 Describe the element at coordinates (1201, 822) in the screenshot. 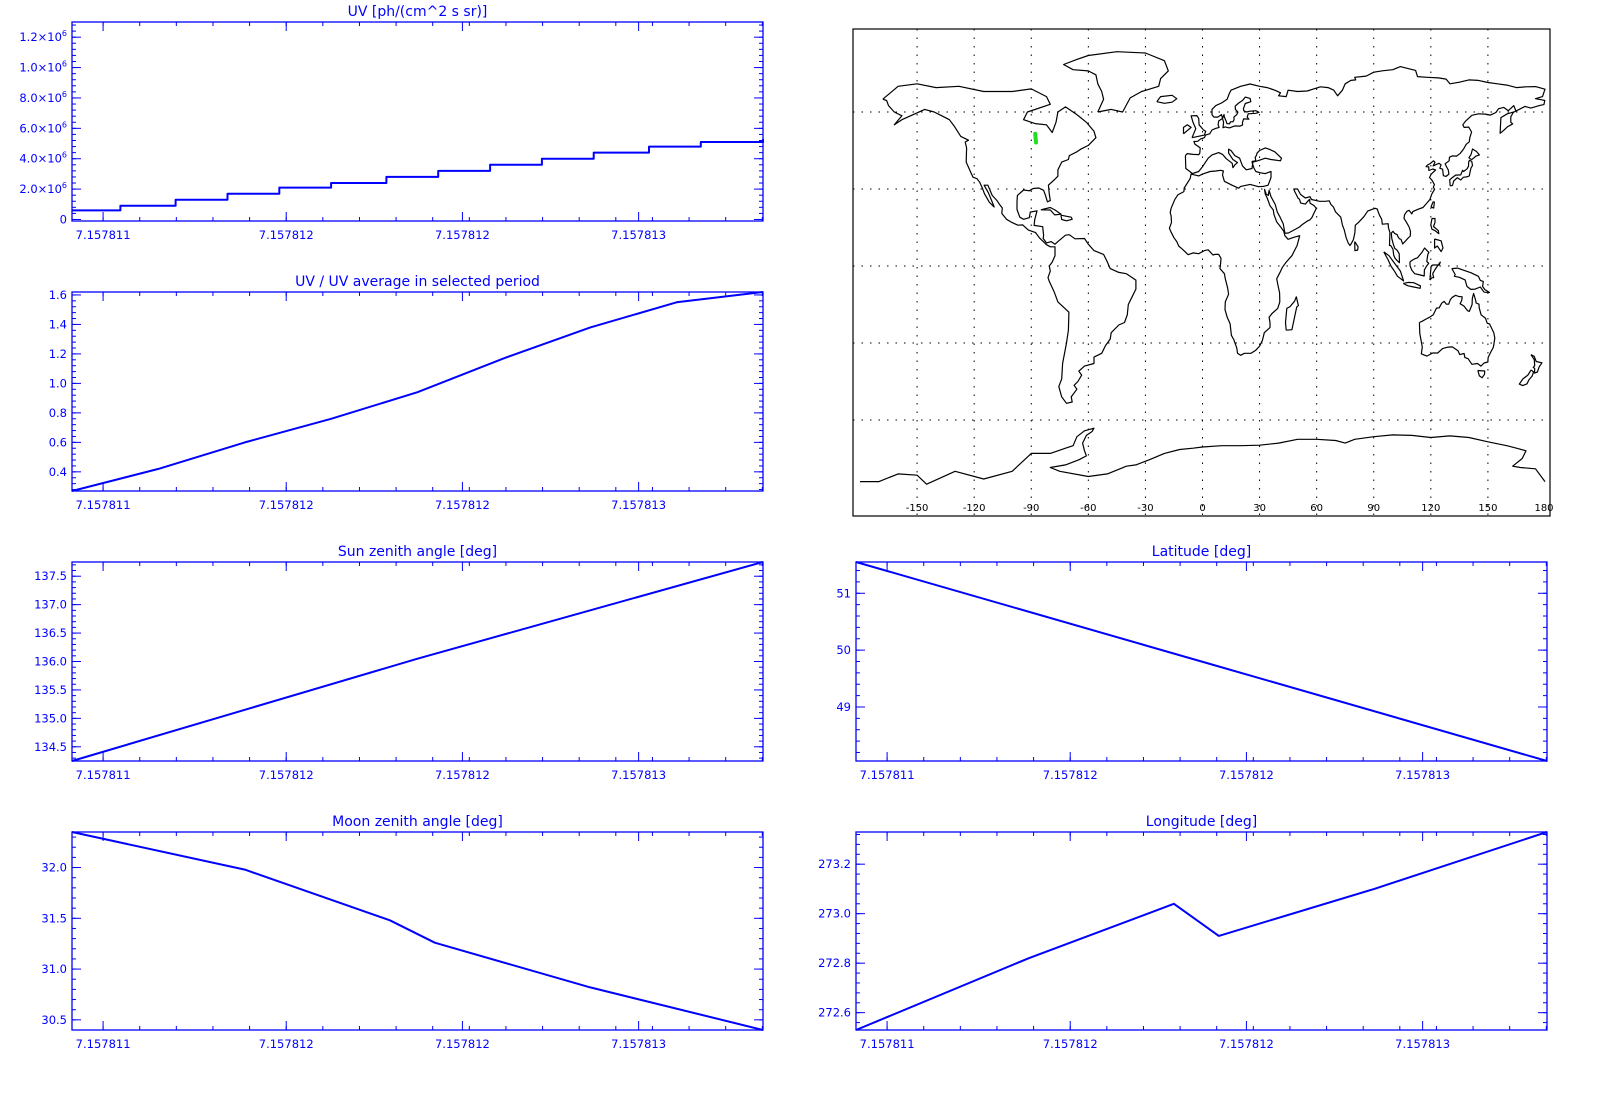

I see `chart-title: Longitude [deg]` at that location.